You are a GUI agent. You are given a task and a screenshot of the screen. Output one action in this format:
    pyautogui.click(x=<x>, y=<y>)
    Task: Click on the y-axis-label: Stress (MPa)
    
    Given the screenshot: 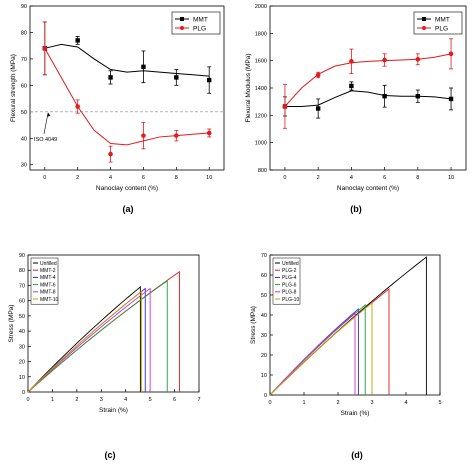 What is the action you would take?
    pyautogui.click(x=253, y=325)
    